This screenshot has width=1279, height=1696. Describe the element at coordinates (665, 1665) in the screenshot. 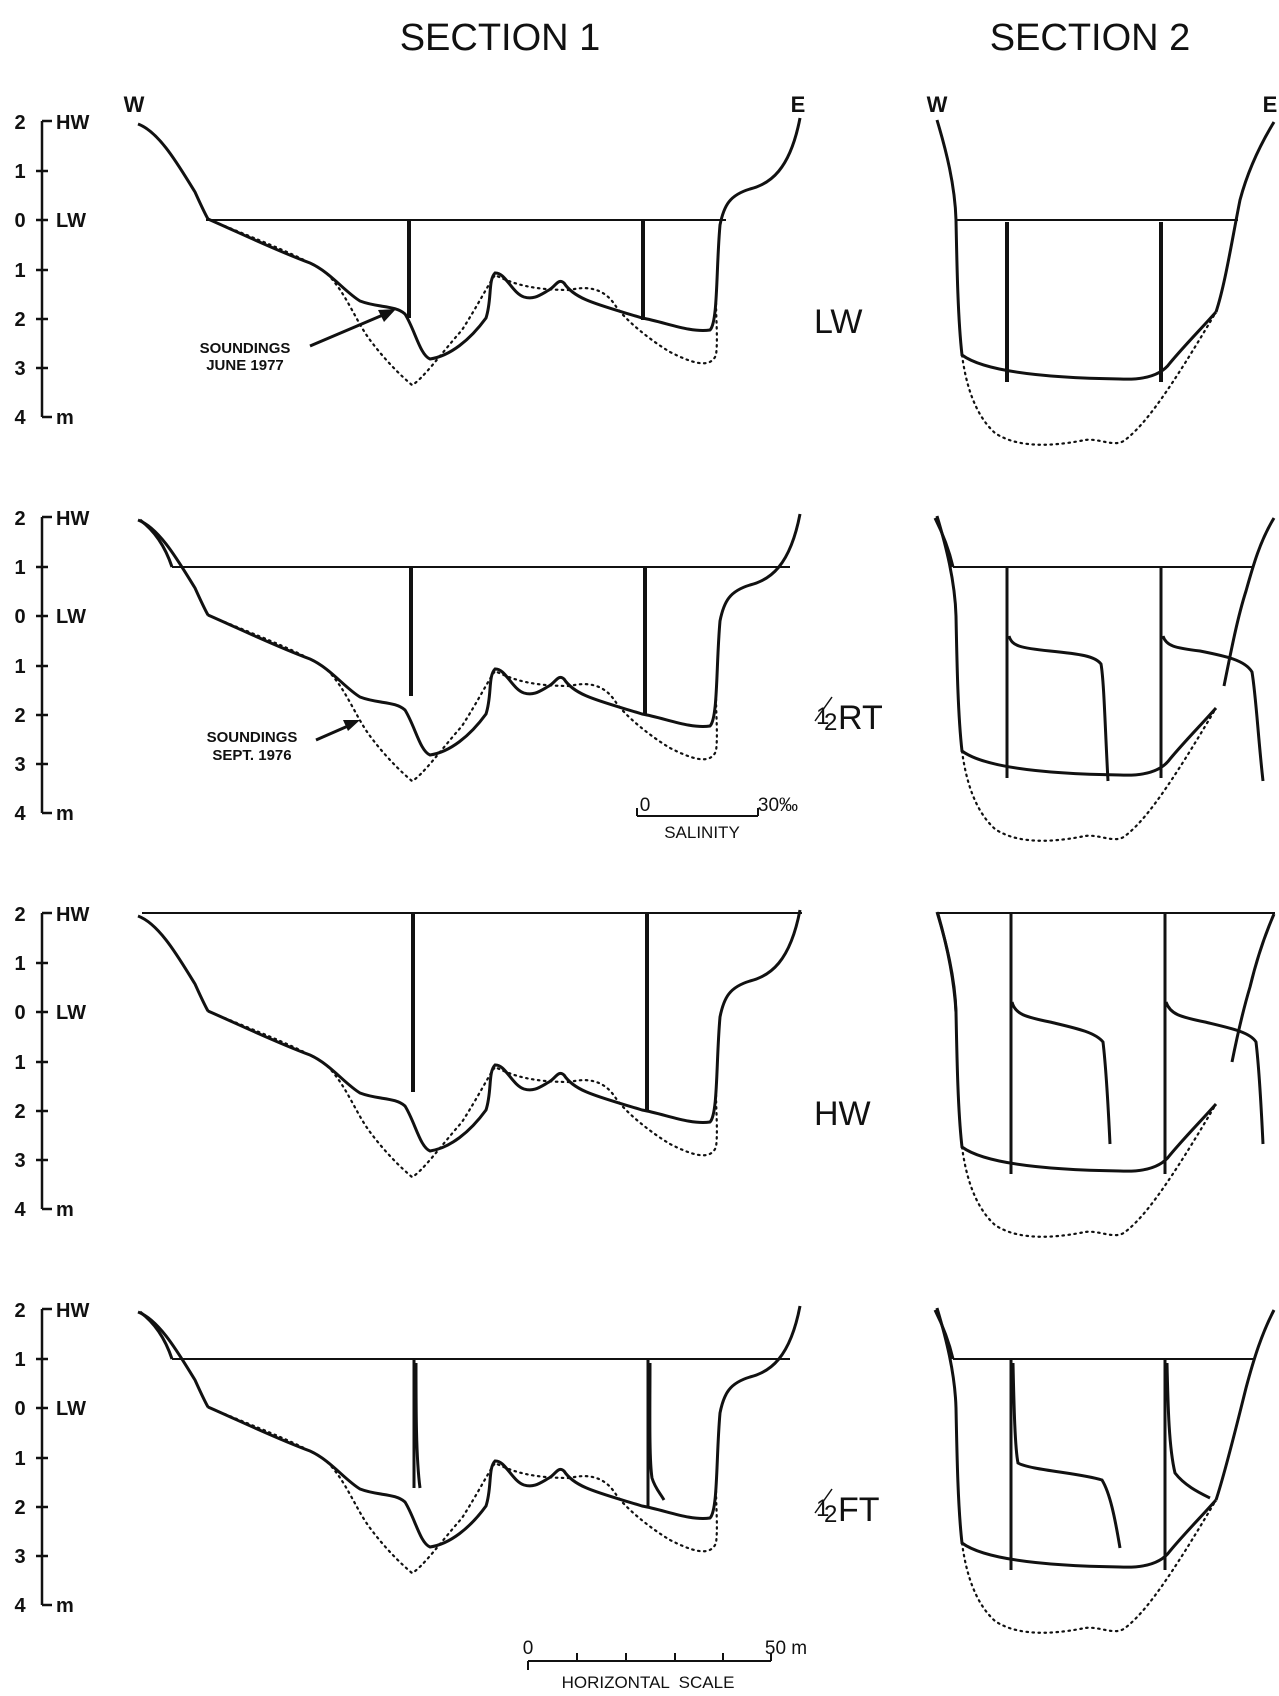

I see `horizontal-scale: 0 50 m HORIZONTAL SCALE` at that location.